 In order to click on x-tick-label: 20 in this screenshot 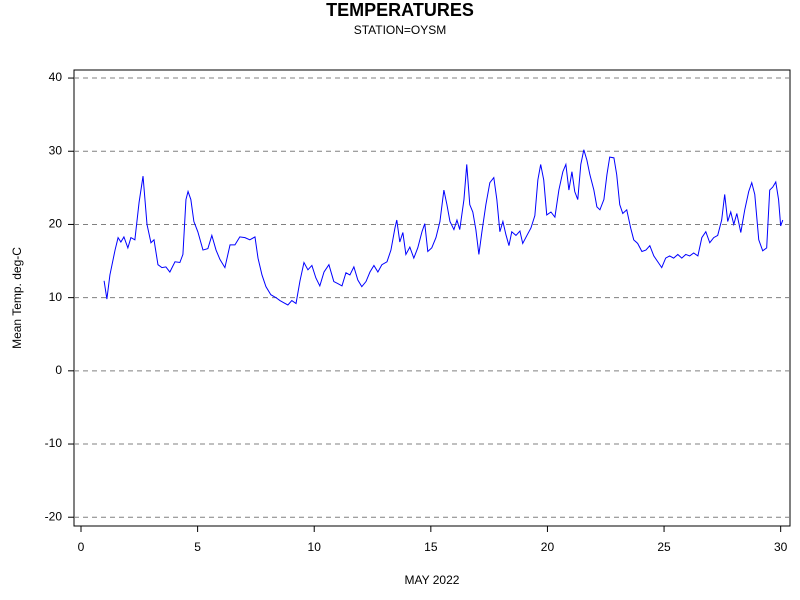, I will do `click(548, 547)`.